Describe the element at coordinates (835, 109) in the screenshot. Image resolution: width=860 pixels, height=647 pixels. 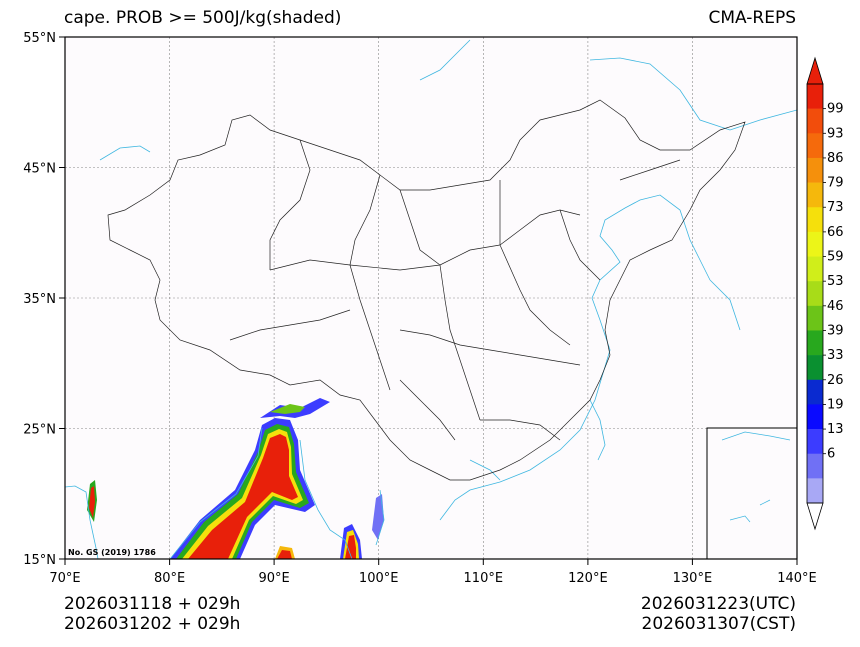
I see `colorbar-label: 99` at that location.